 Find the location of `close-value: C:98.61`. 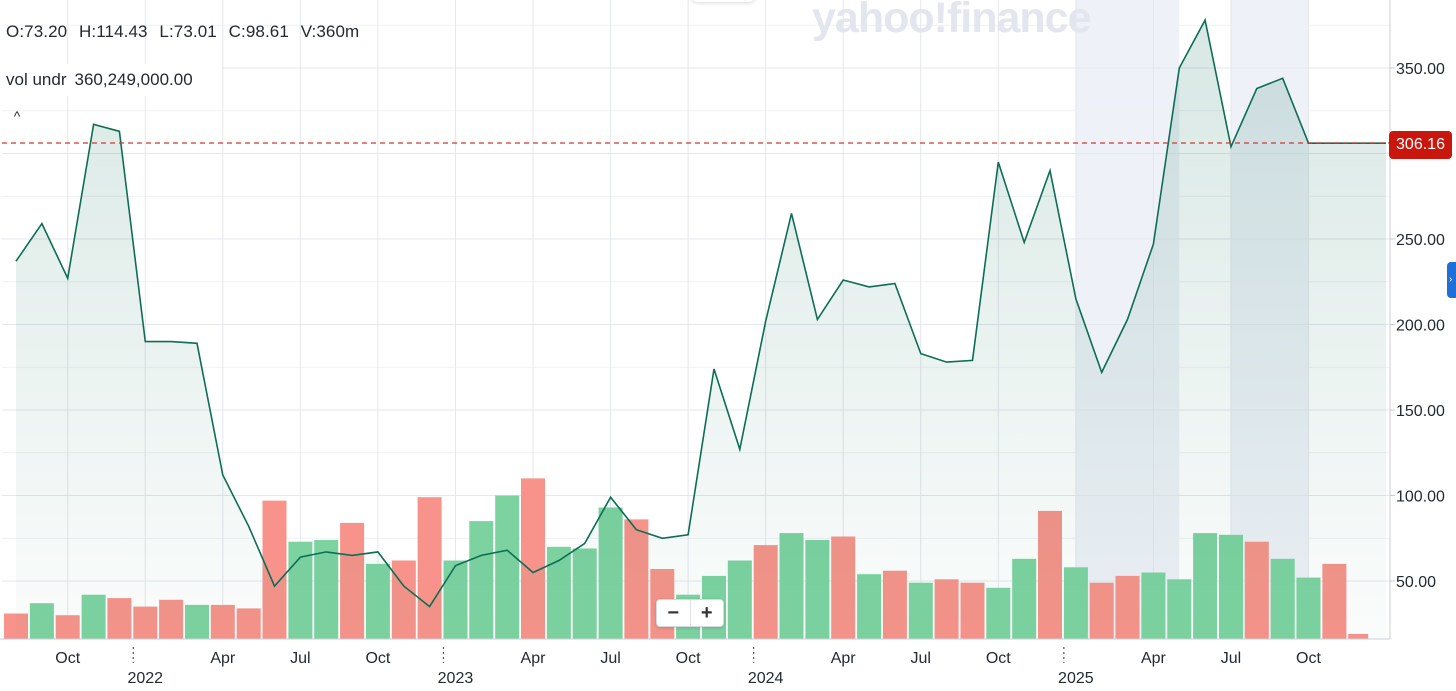

close-value: C:98.61 is located at coordinates (258, 31).